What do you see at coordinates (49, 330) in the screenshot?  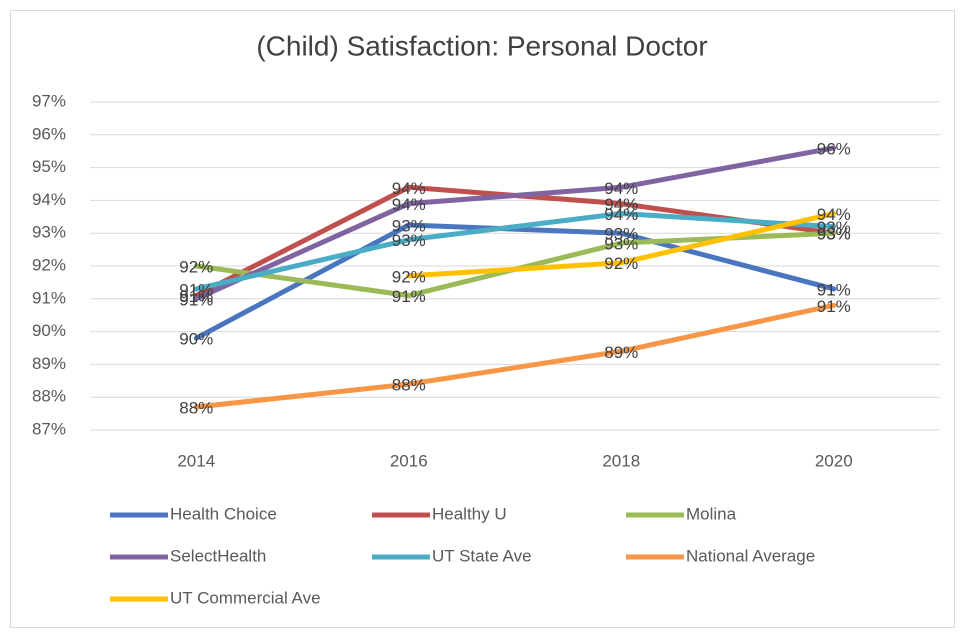 I see `y-tick-label: 90%` at bounding box center [49, 330].